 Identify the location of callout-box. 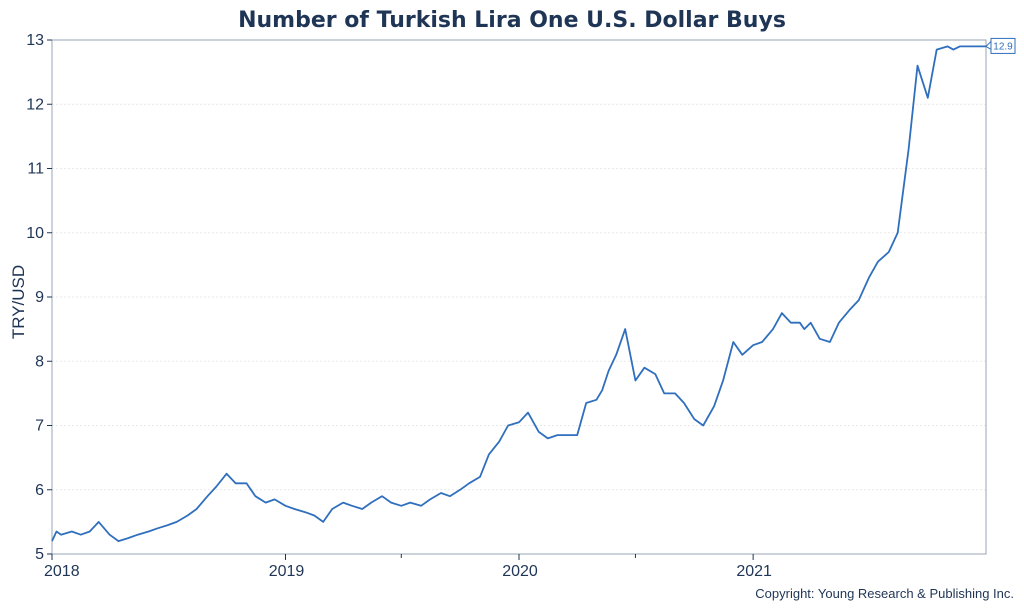
(1003, 45).